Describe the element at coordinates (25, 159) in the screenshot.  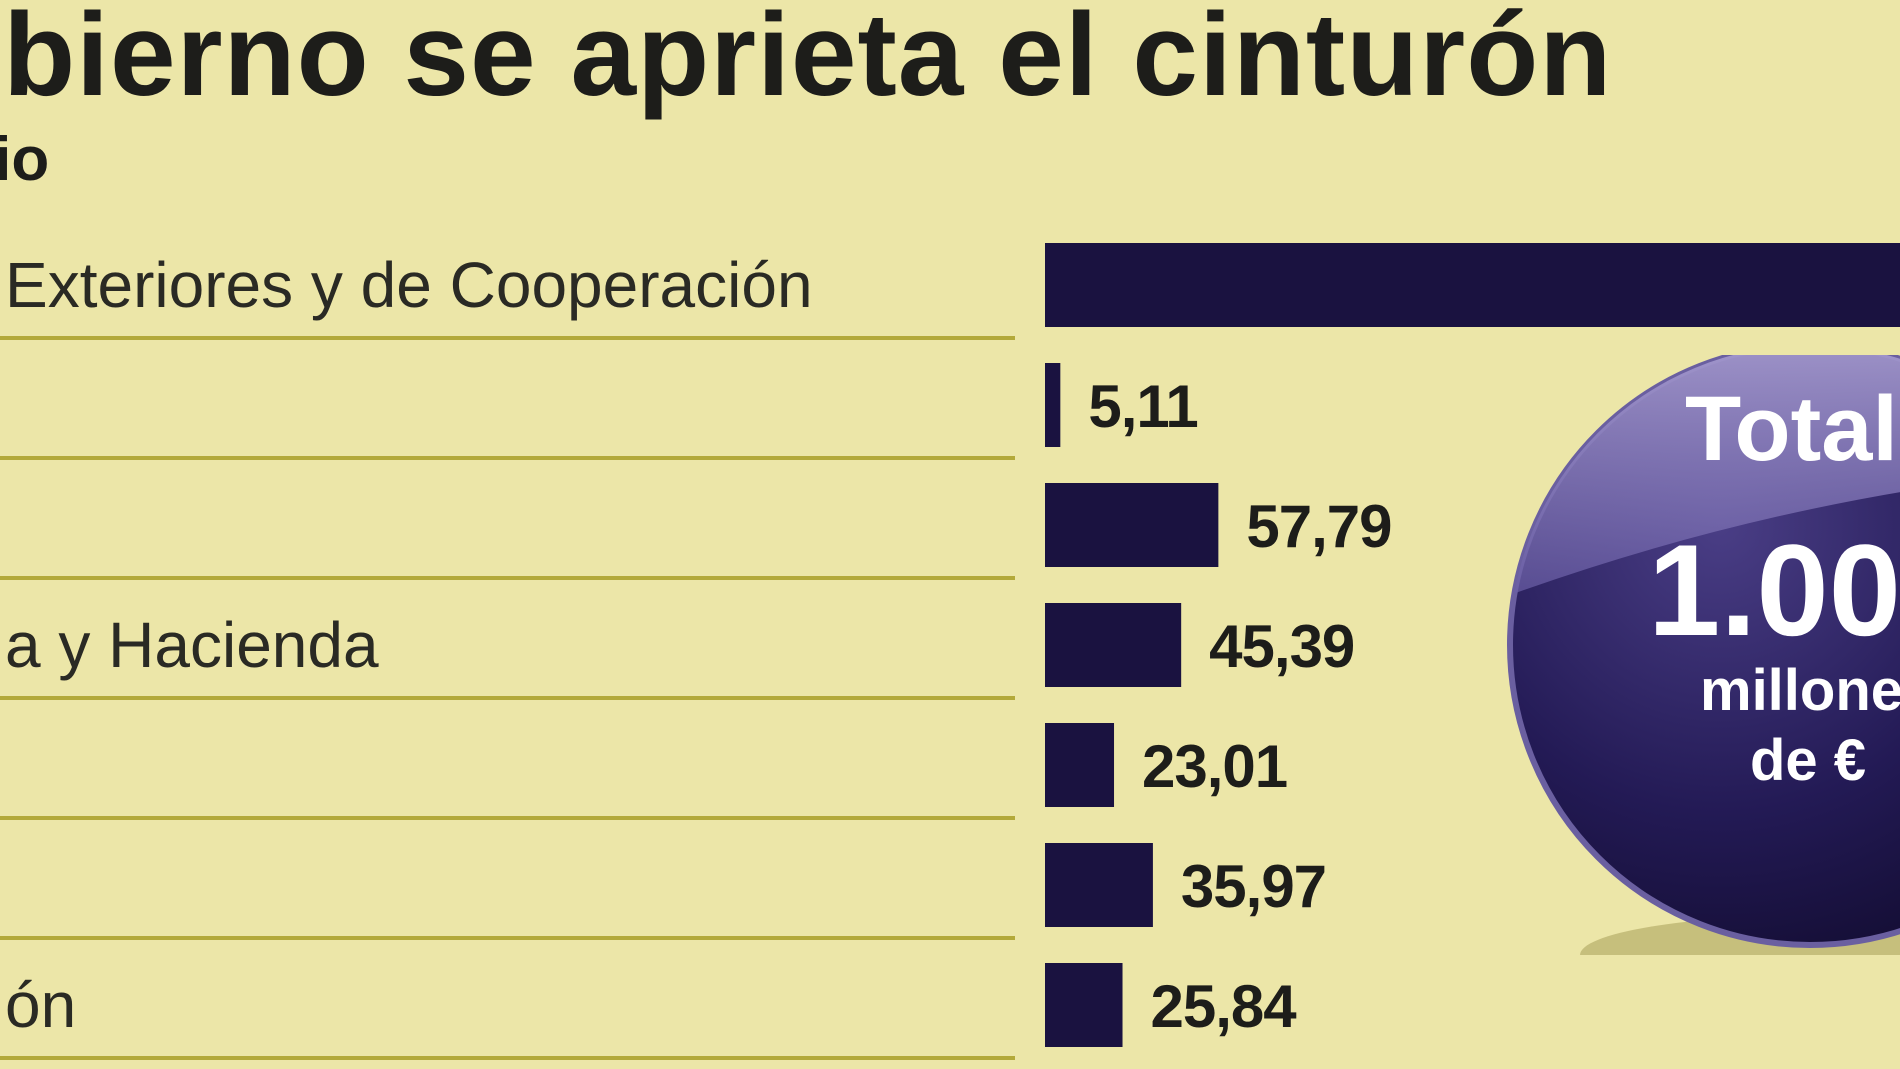
I see `chart-subtitle: rio` at that location.